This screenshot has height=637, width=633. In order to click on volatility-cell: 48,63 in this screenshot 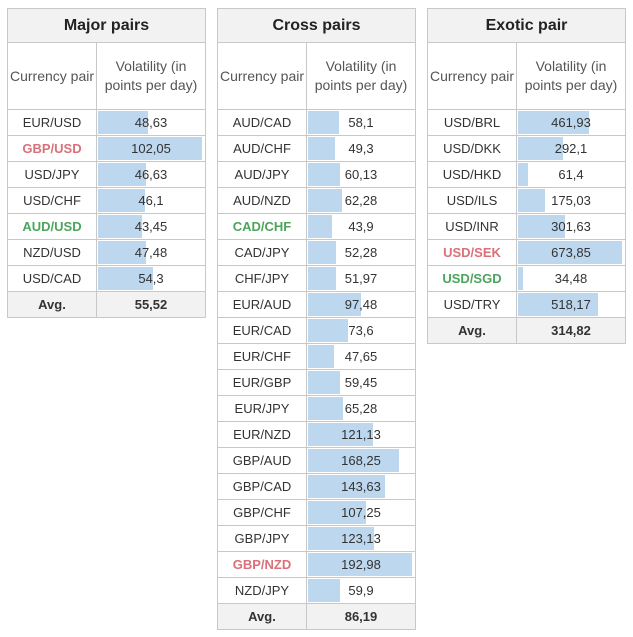, I will do `click(151, 122)`.